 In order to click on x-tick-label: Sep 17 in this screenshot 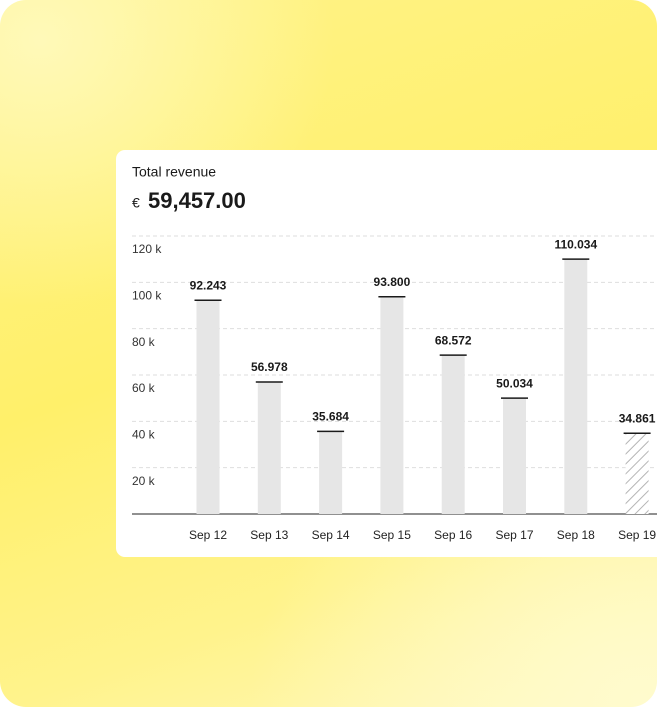, I will do `click(514, 535)`.